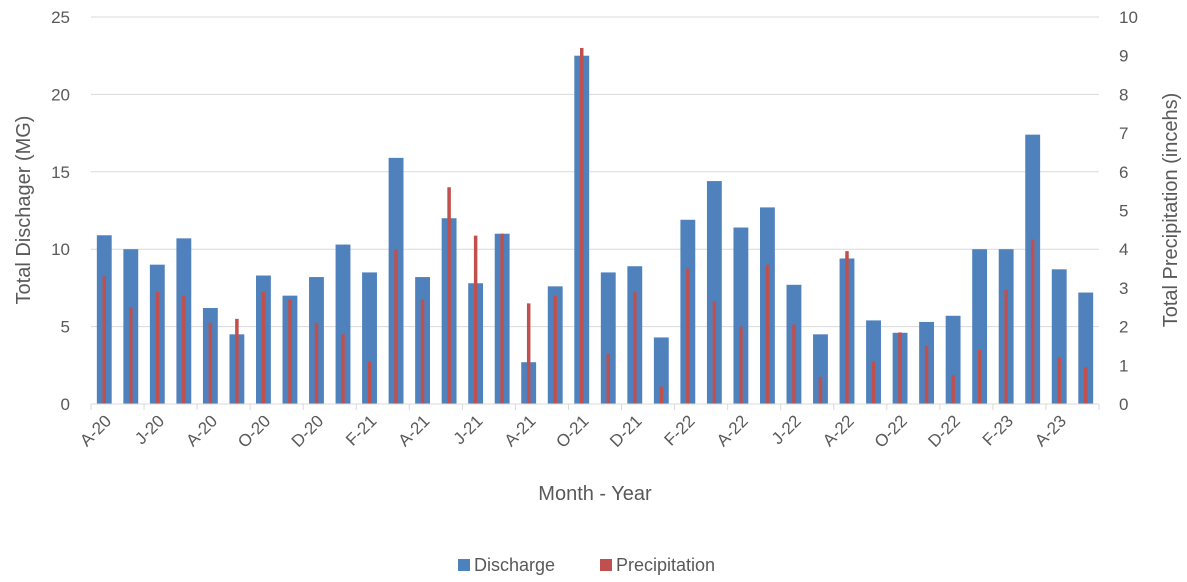 The width and height of the screenshot is (1187, 582). Describe the element at coordinates (1123, 211) in the screenshot. I see `right-y-tick-label: 5` at that location.